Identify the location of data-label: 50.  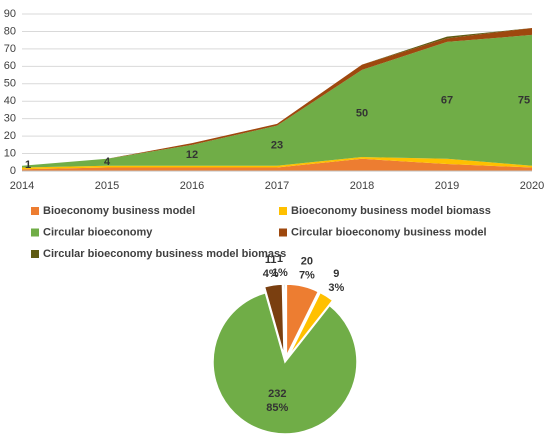
(362, 113).